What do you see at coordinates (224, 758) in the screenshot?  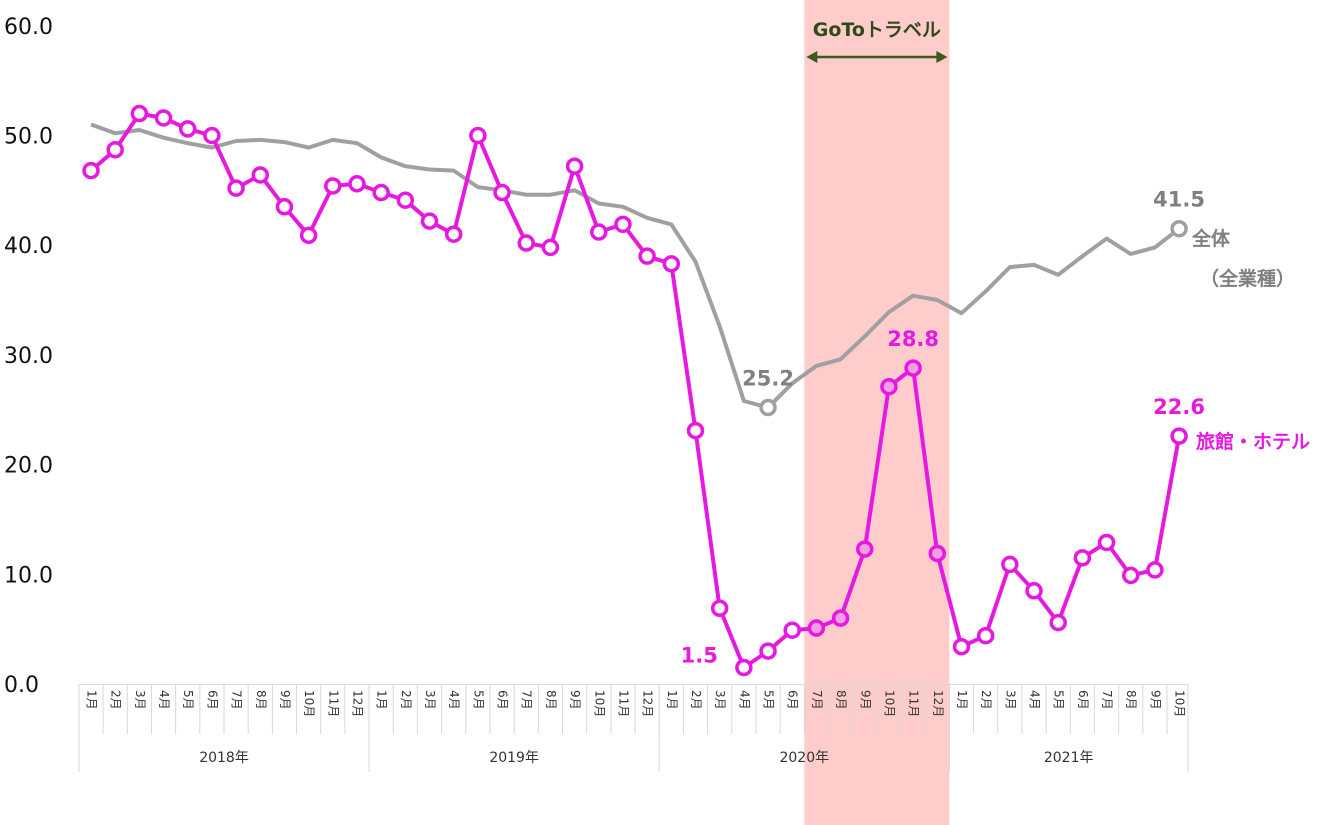 I see `x-year-label: 2018年` at bounding box center [224, 758].